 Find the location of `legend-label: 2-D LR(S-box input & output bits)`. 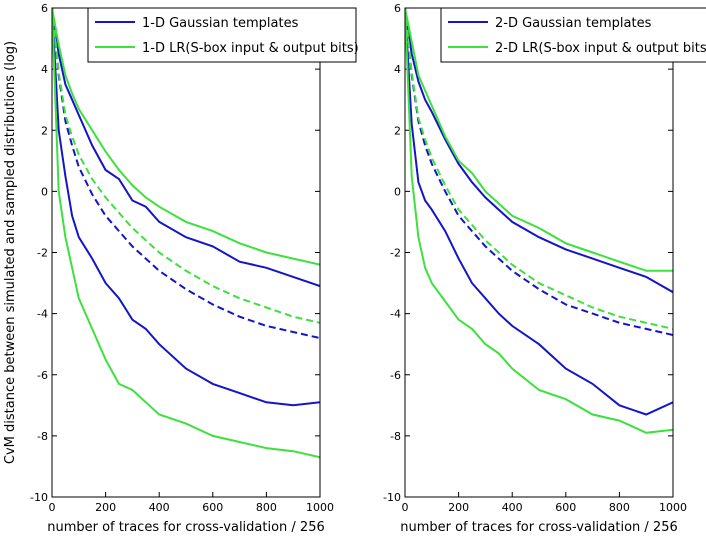

legend-label: 2-D LR(S-box input & output bits) is located at coordinates (600, 48).